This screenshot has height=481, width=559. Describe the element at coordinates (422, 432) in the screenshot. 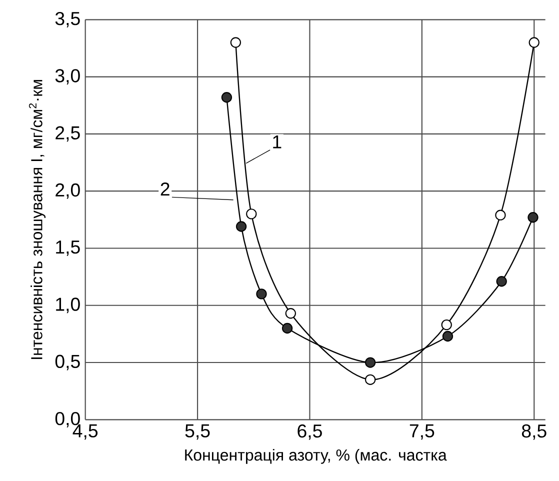

I see `x-tick-label: 7,5` at that location.